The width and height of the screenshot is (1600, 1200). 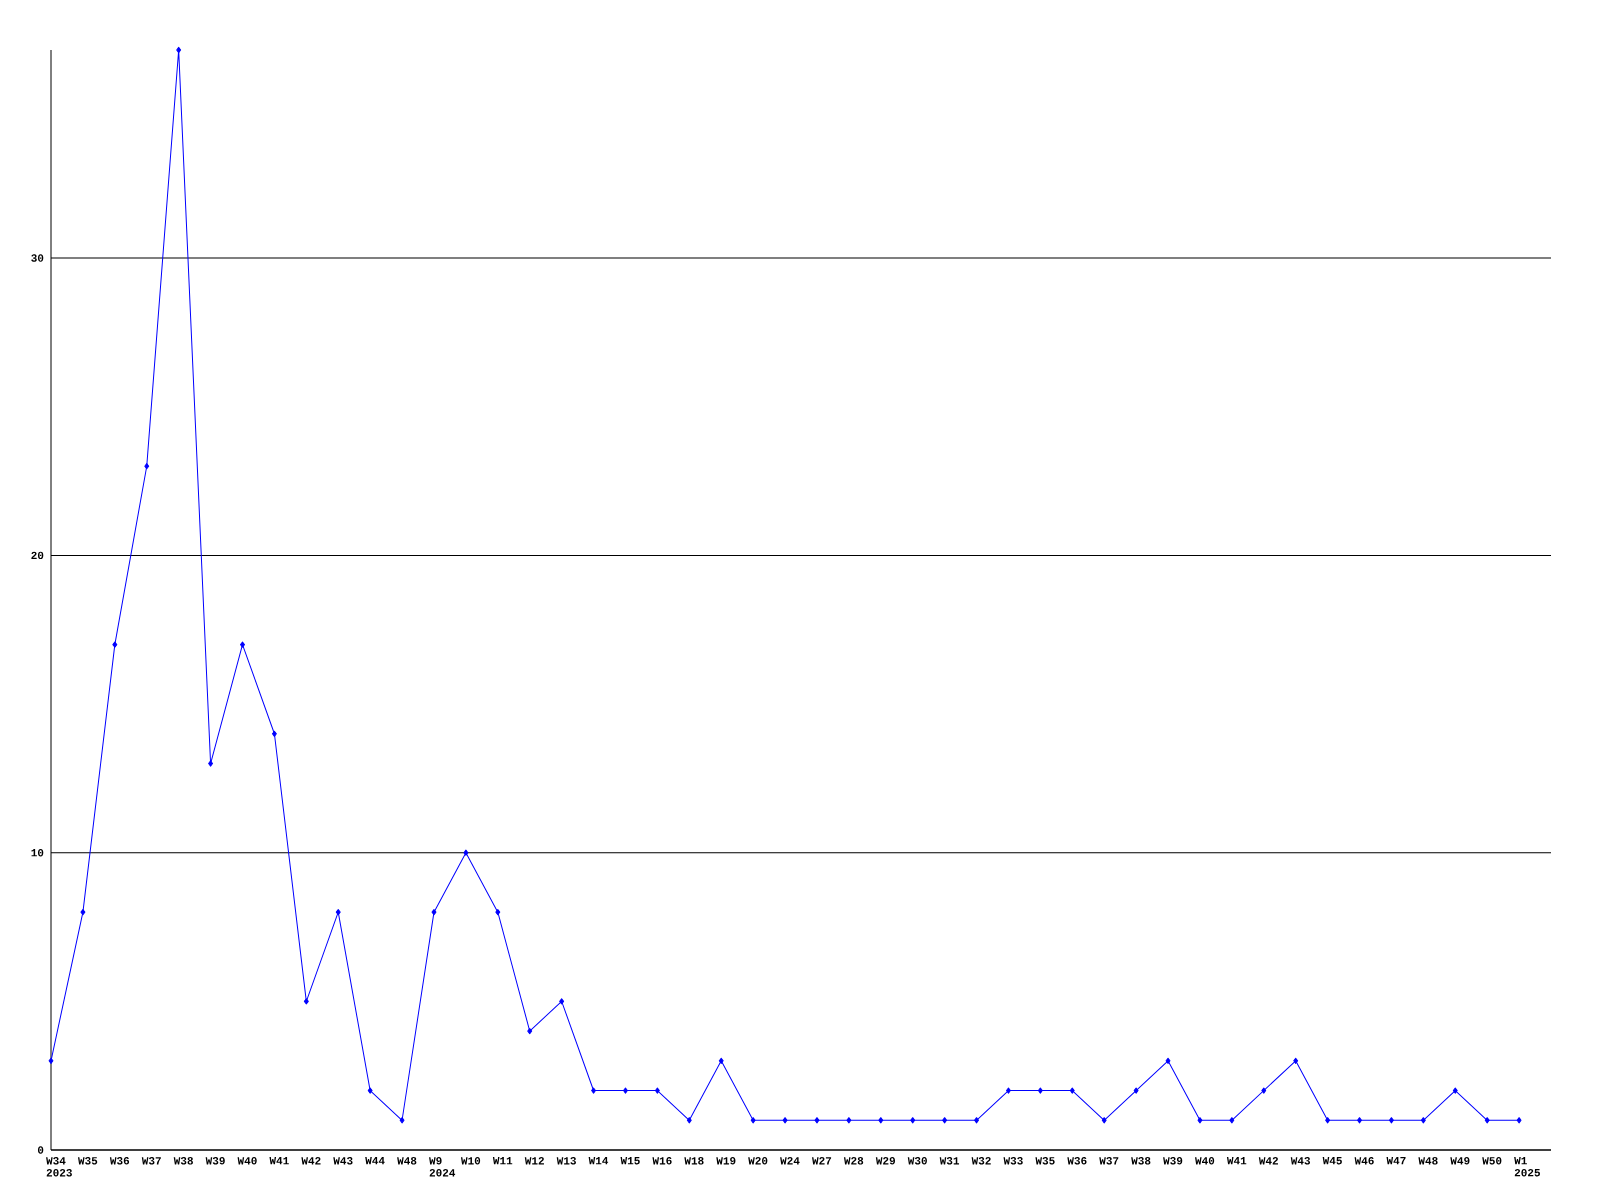 I want to click on x-tick-label: W15, so click(x=630, y=1161).